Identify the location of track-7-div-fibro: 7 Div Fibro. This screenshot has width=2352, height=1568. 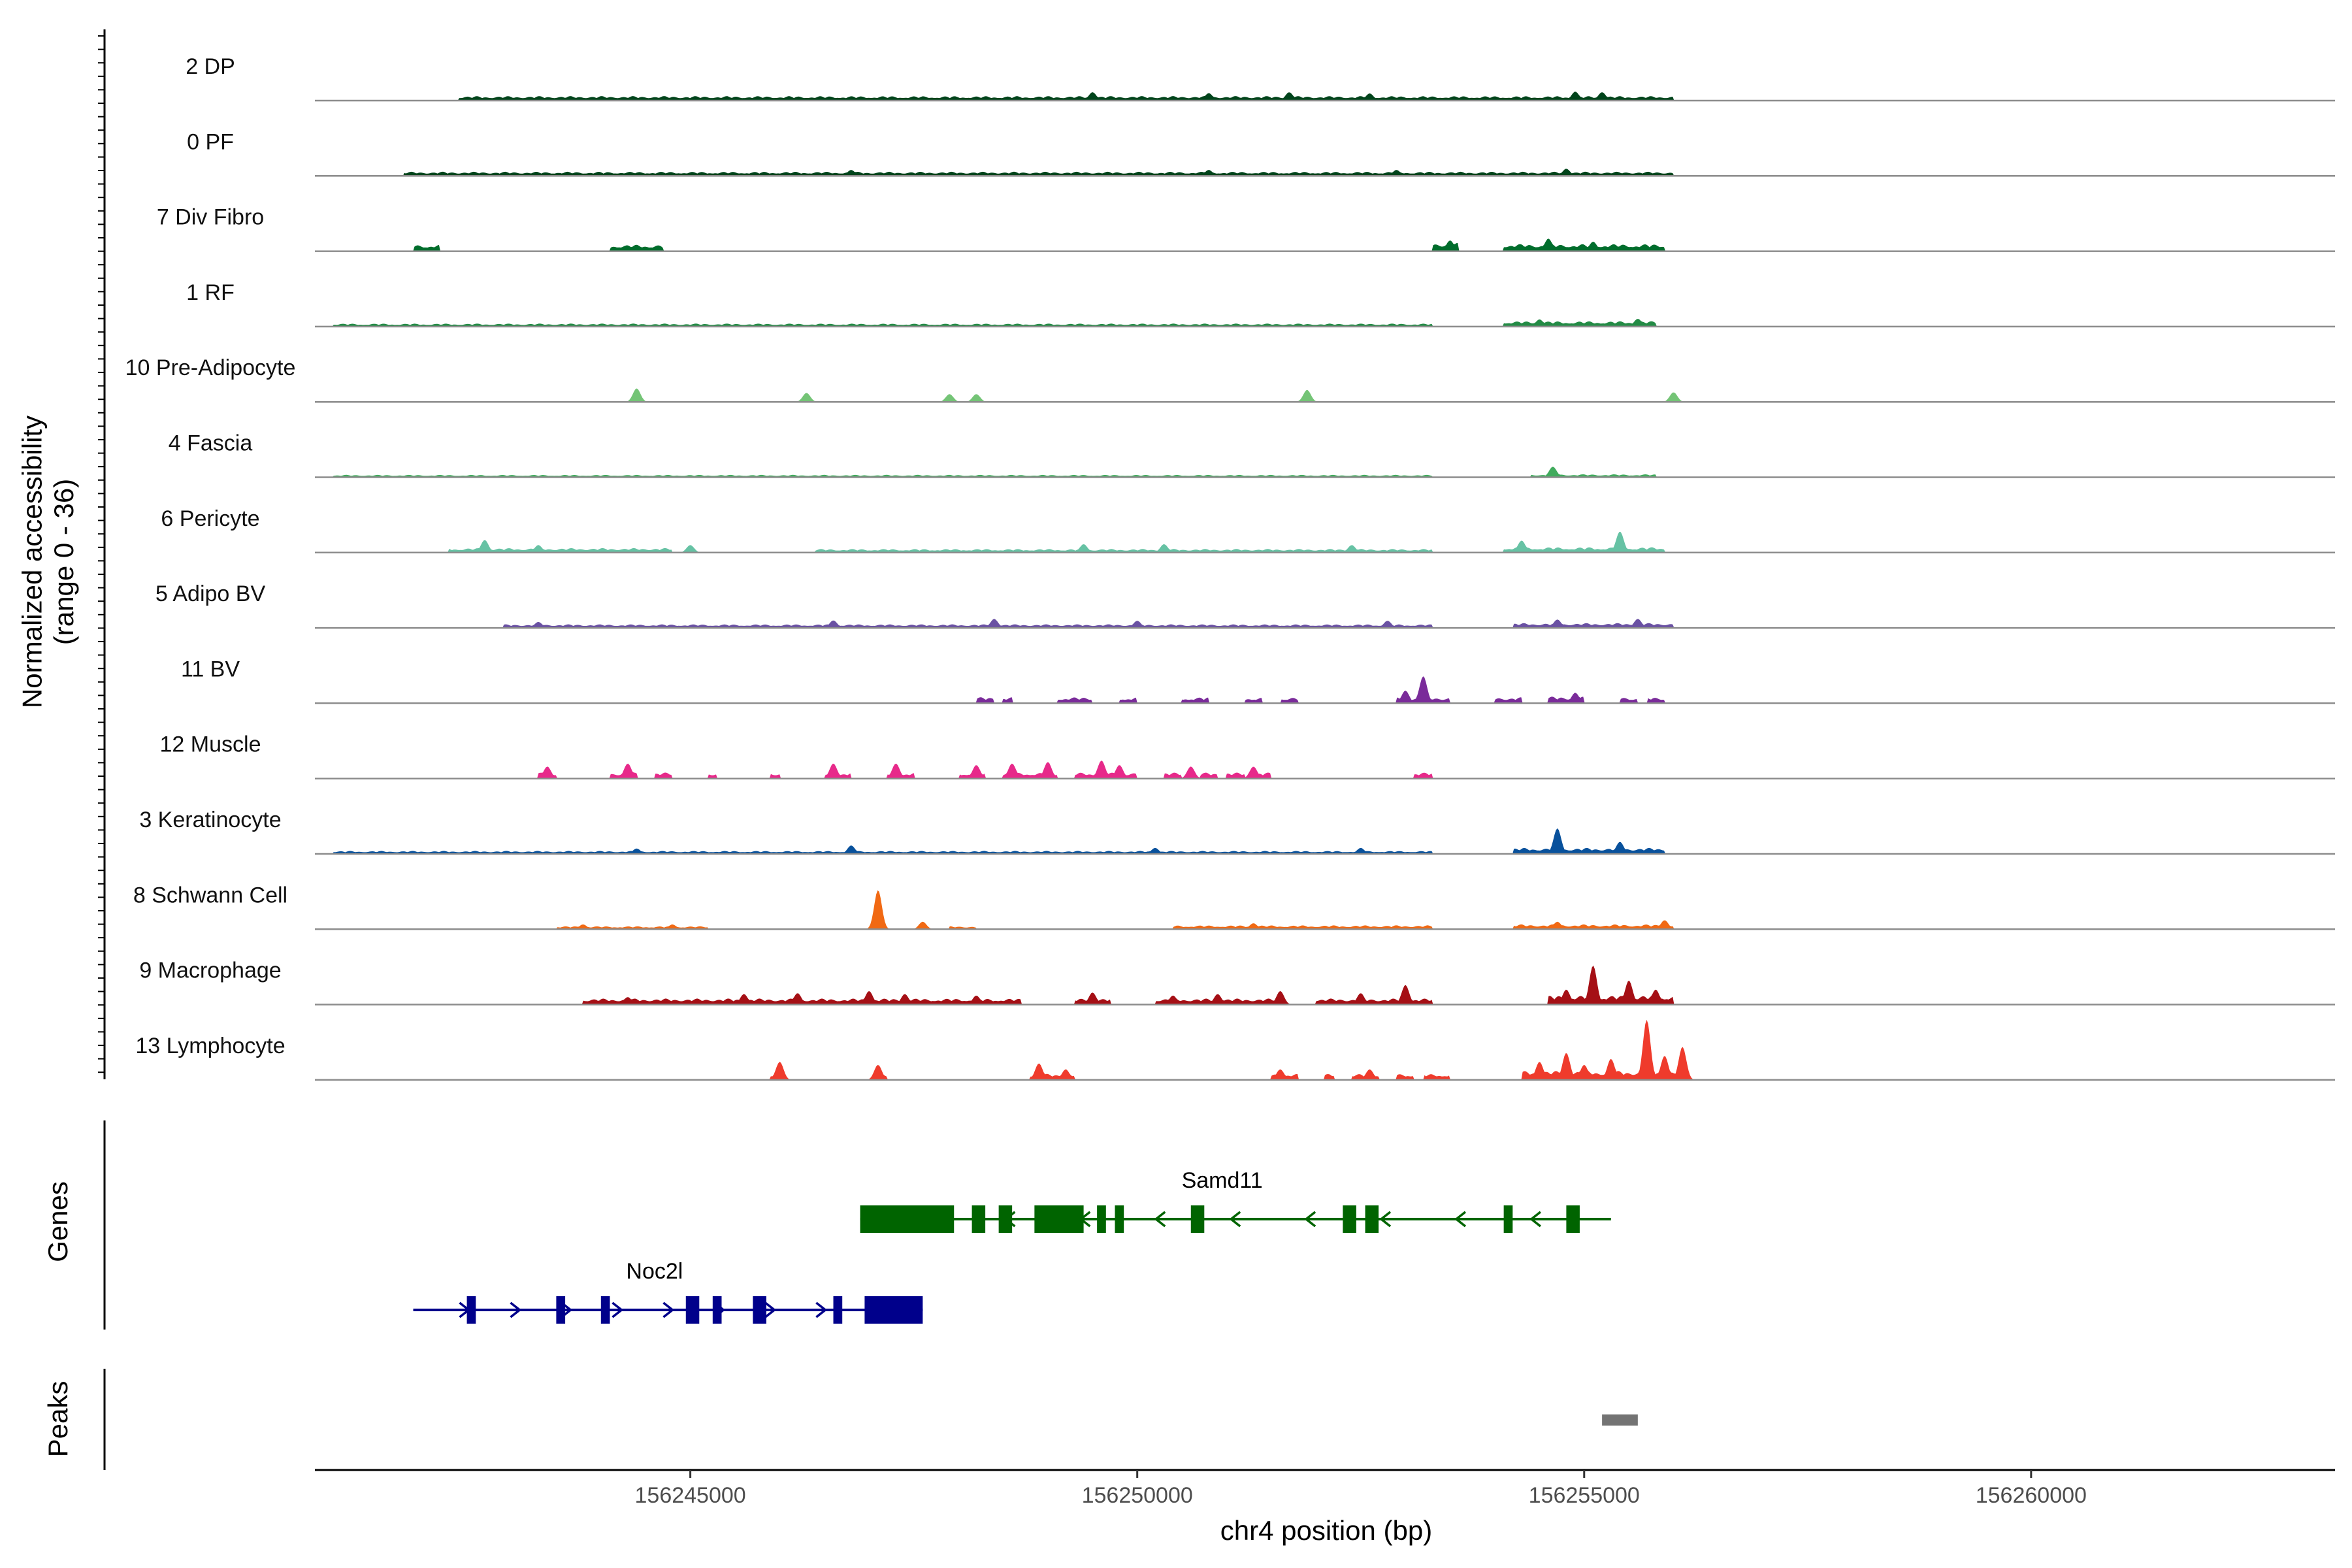
(1246, 228).